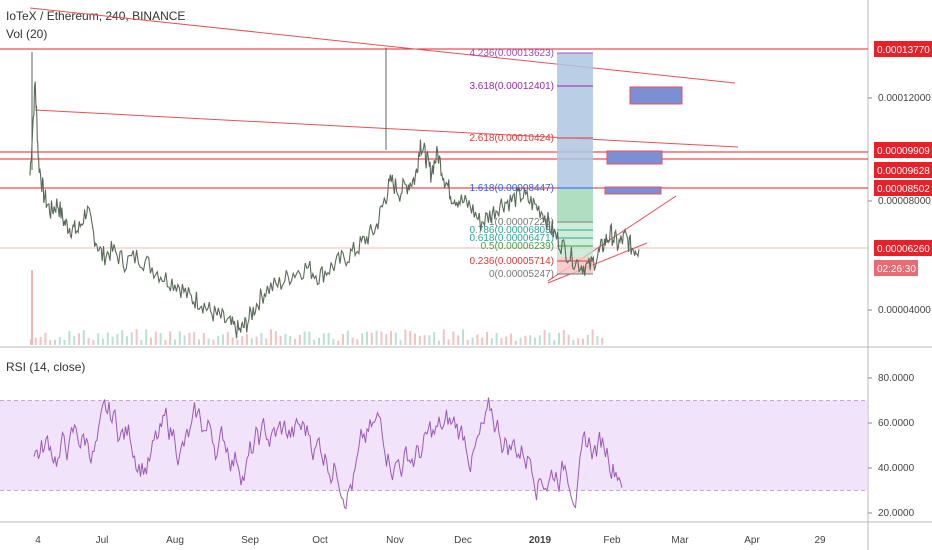 This screenshot has height=550, width=932. What do you see at coordinates (317, 307) in the screenshot?
I see `volume-bars` at bounding box center [317, 307].